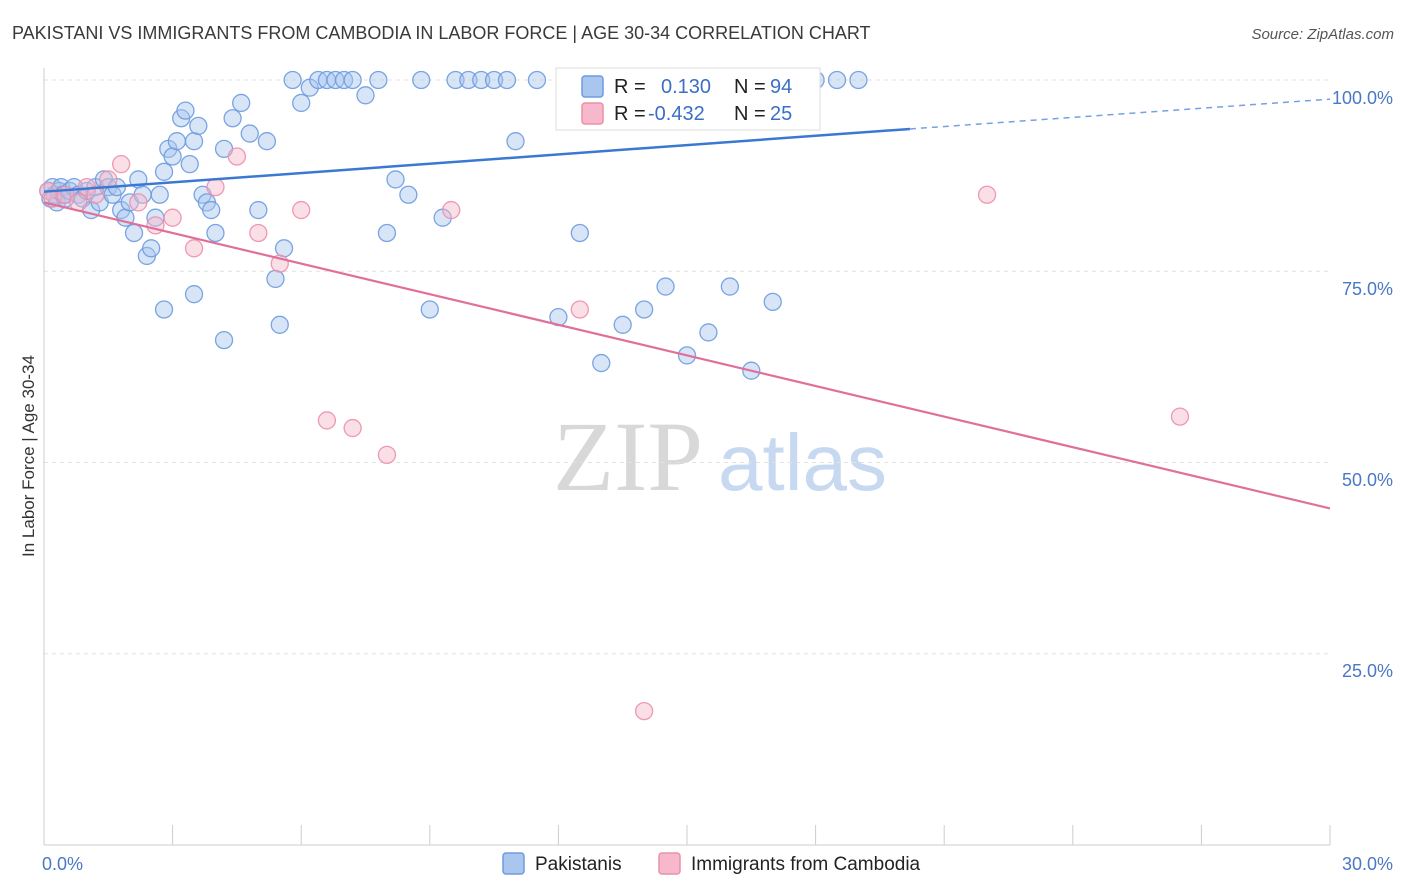  Describe the element at coordinates (28, 456) in the screenshot. I see `y-axis-label: In Labor Force | Age 30-34` at that location.